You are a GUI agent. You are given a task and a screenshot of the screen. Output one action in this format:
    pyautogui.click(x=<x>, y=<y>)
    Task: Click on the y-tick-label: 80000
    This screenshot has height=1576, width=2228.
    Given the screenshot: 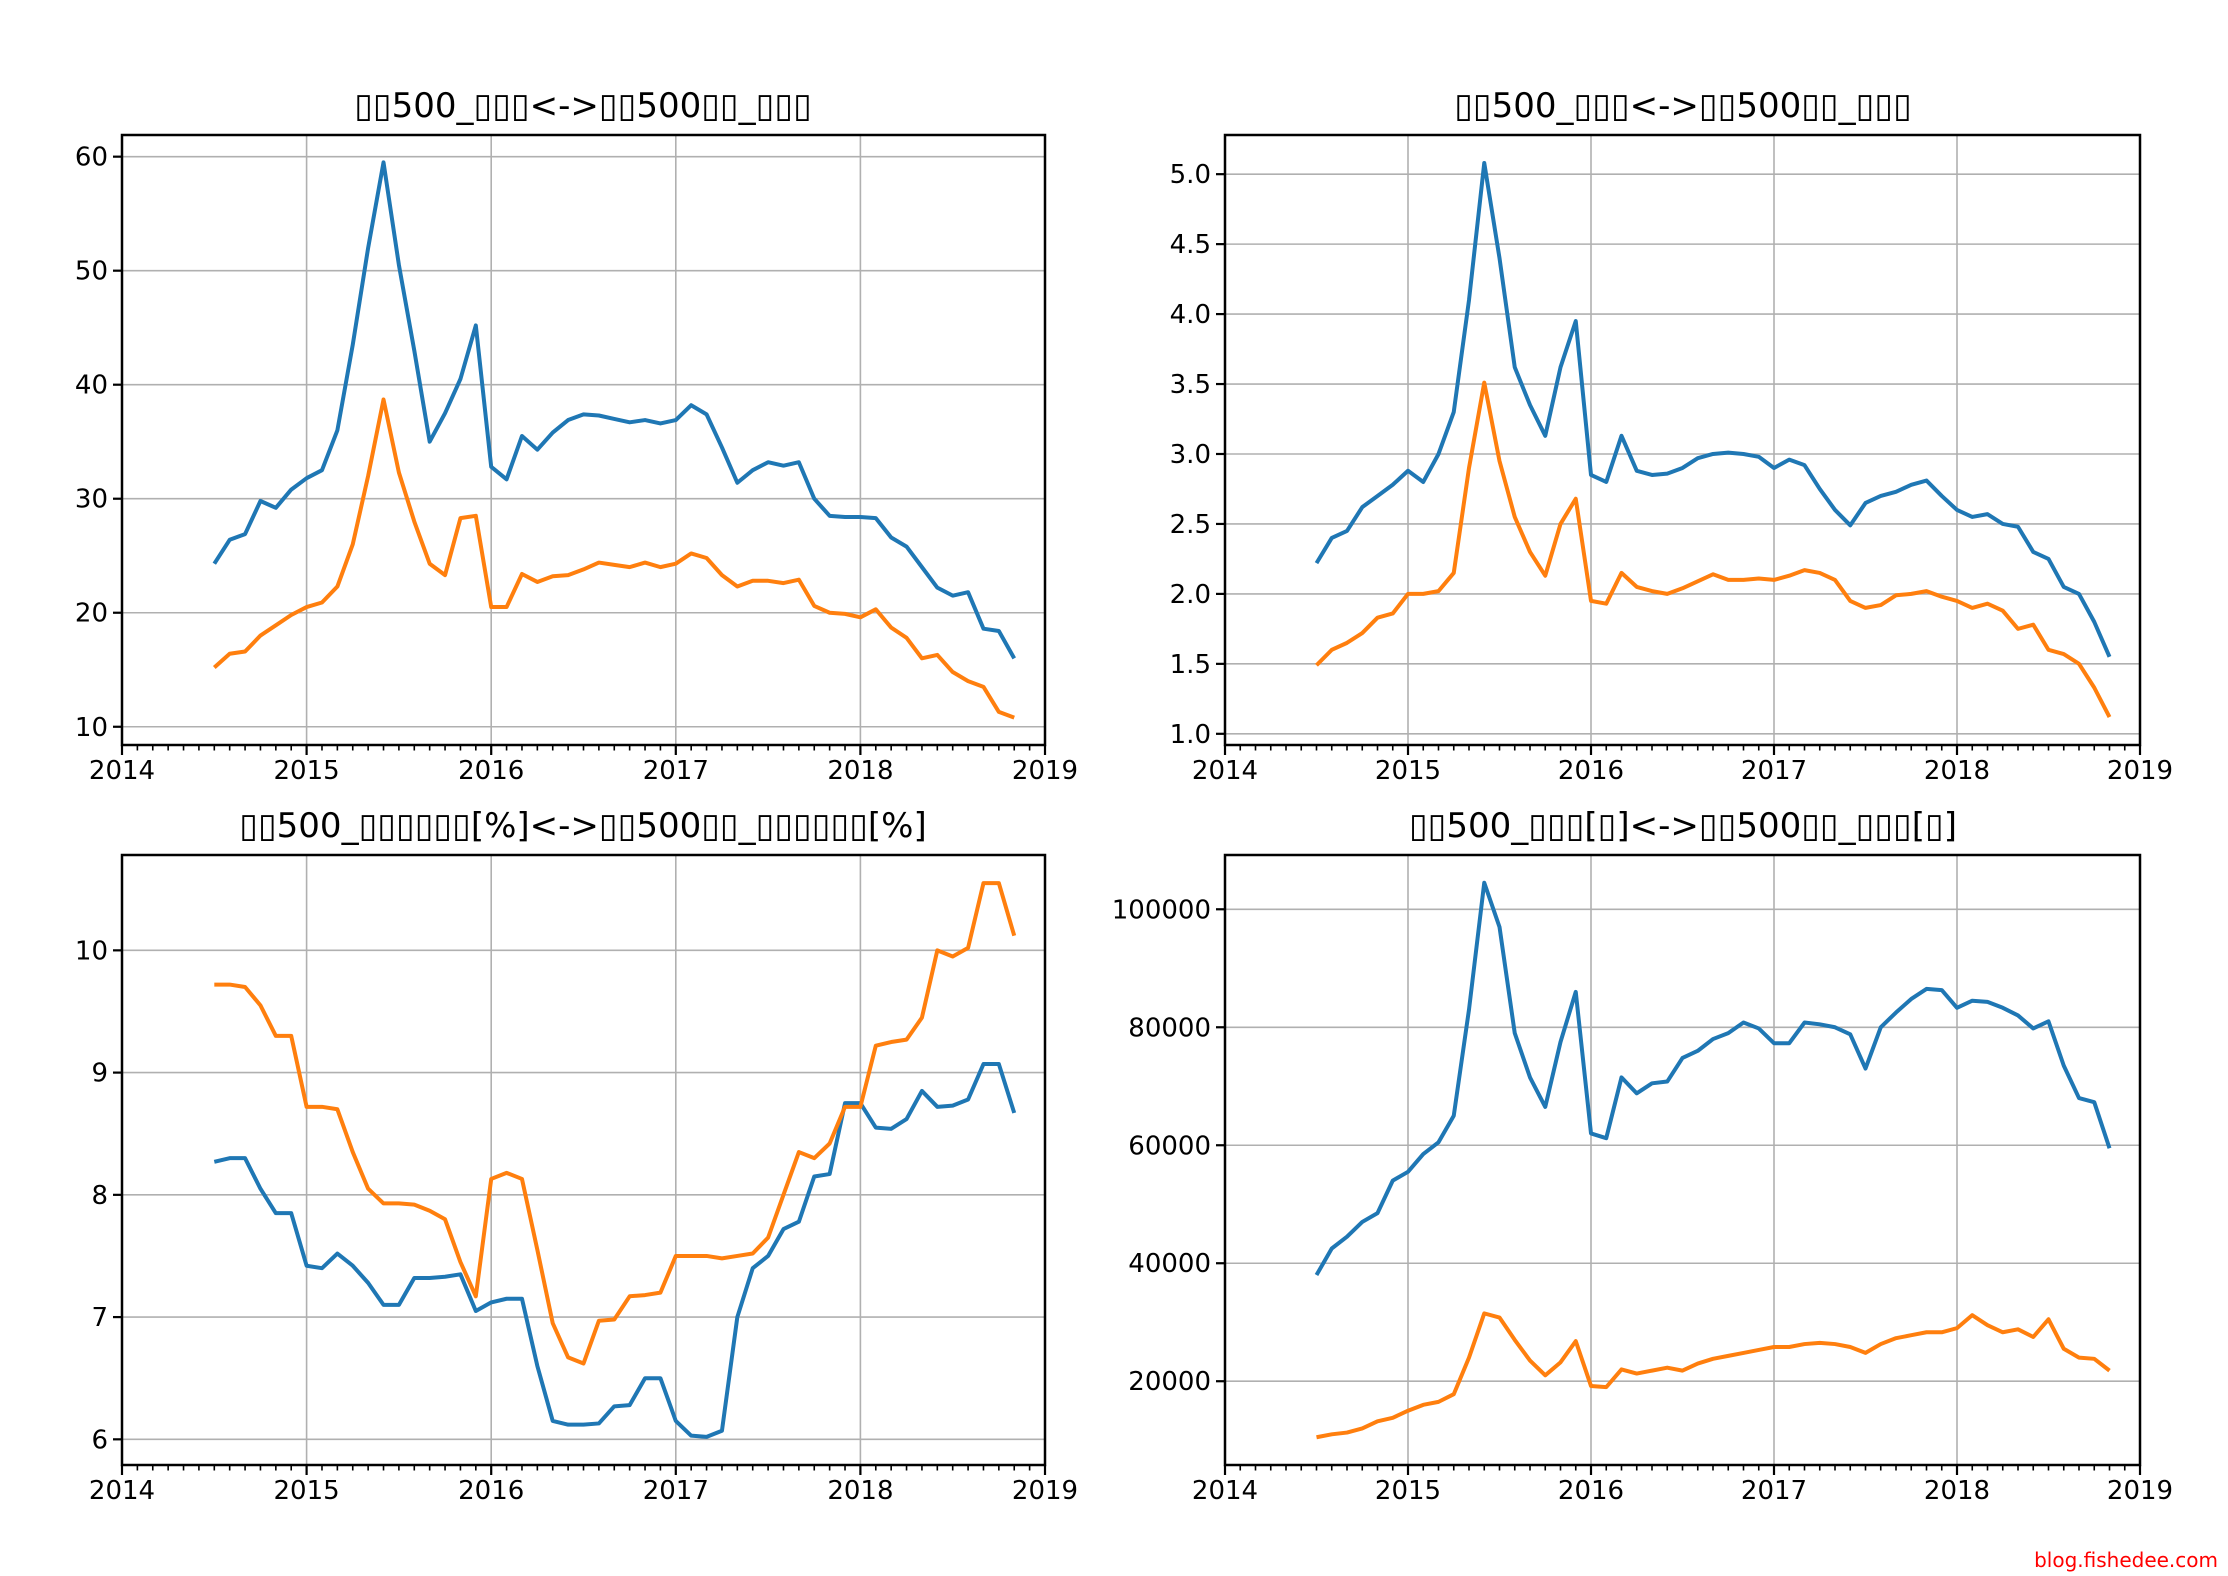 What is the action you would take?
    pyautogui.click(x=1169, y=1028)
    